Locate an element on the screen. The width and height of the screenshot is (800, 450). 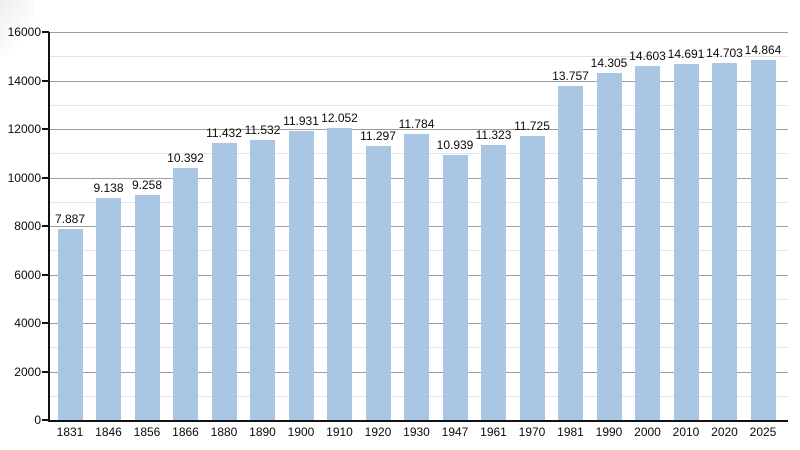
bar-value-label: 10.939 is located at coordinates (455, 144).